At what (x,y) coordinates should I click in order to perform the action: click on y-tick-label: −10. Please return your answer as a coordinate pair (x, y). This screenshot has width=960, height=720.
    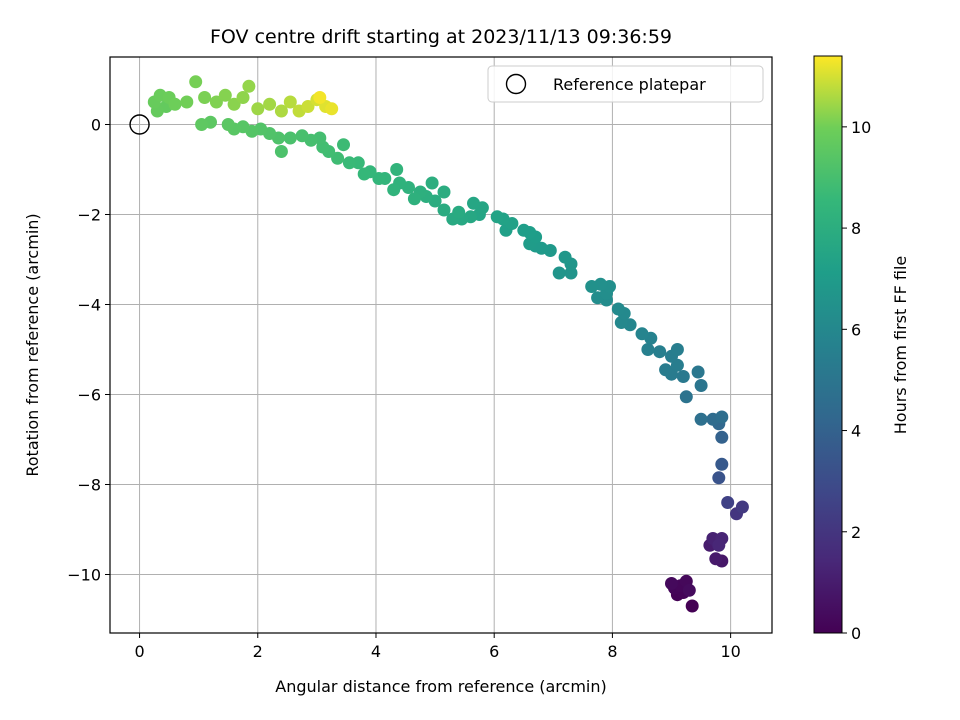
    Looking at the image, I should click on (84, 575).